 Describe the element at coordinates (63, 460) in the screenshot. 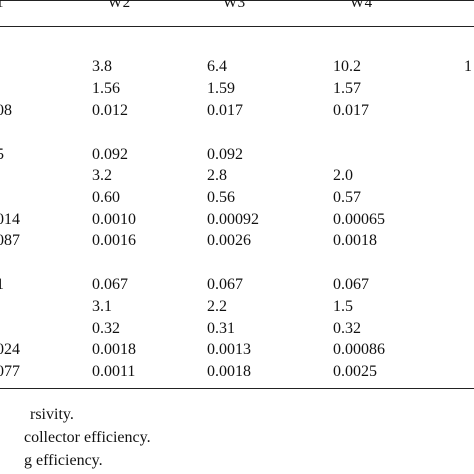

I see `footnote: g efficiency.` at that location.